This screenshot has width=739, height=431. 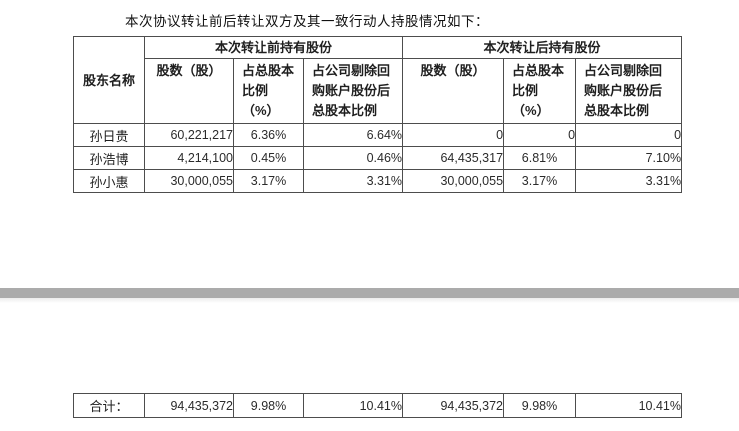 What do you see at coordinates (629, 91) in the screenshot?
I see `header-pct-ex-buyback-after: 占公司剔除回 购账户股份后 总股本比例` at bounding box center [629, 91].